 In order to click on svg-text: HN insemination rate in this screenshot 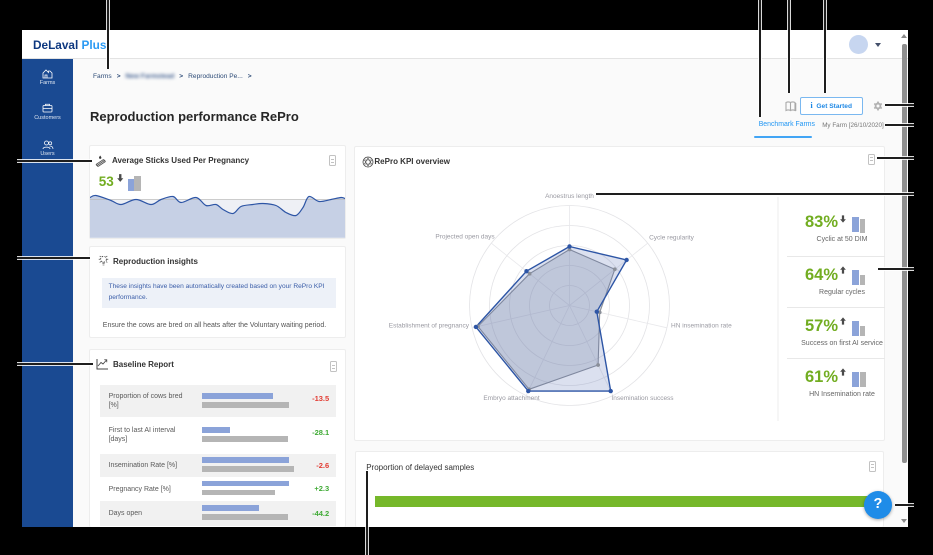, I will do `click(701, 325)`.